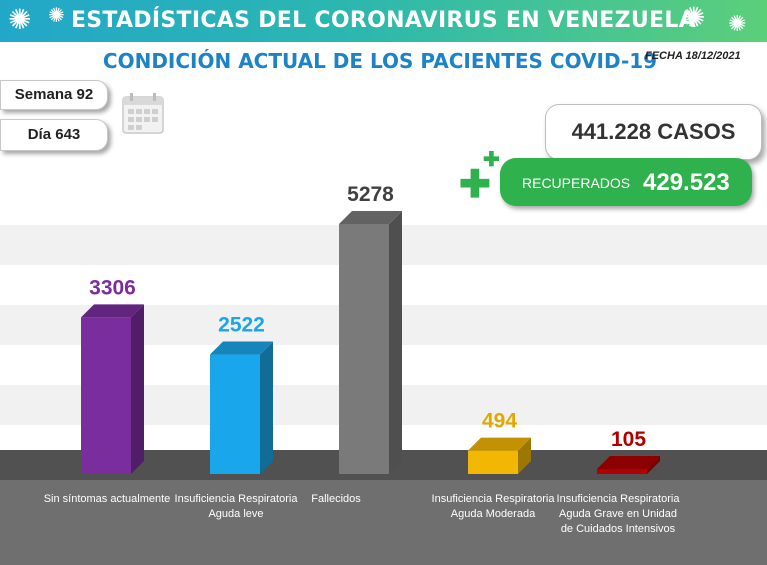 The width and height of the screenshot is (767, 565). I want to click on category-label: Fallecidos, so click(336, 499).